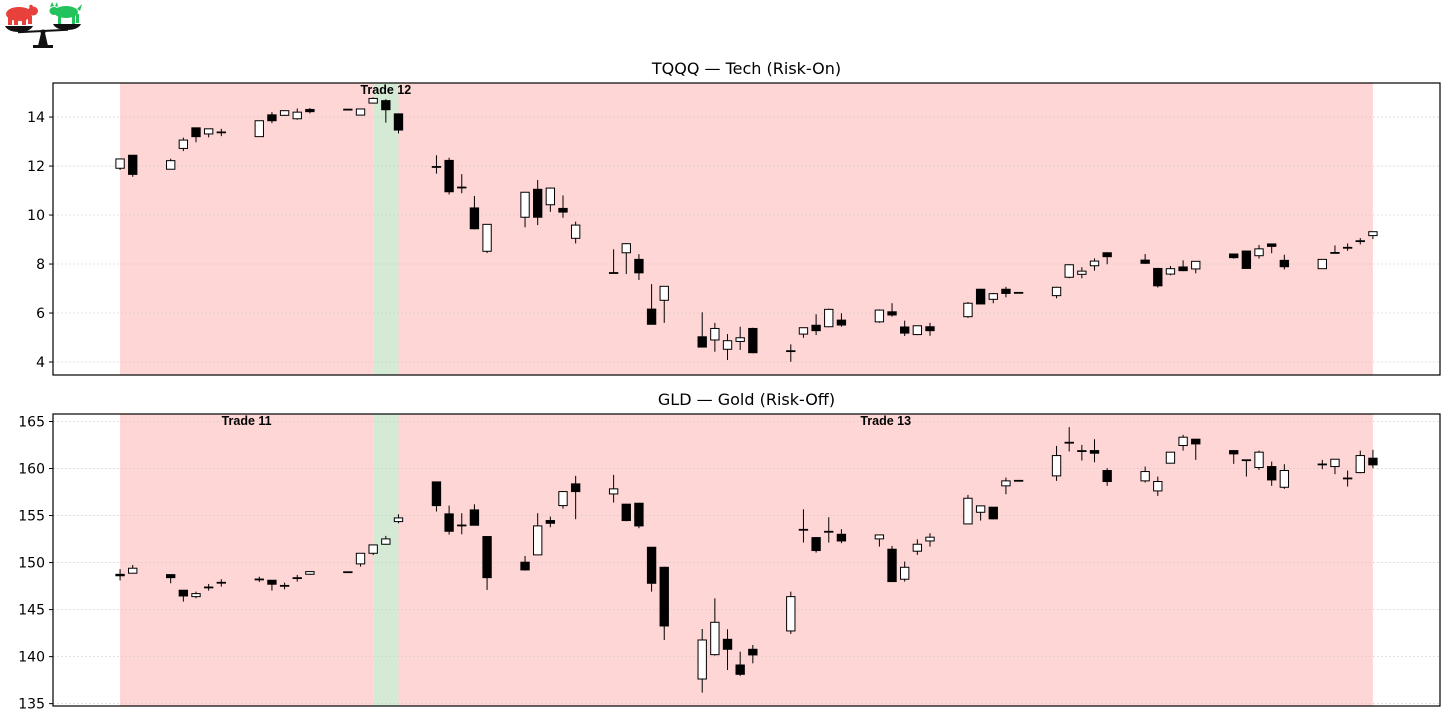 The image size is (1456, 728). What do you see at coordinates (746, 68) in the screenshot?
I see `chart-title: TQQQ — Tech (Risk-On)` at bounding box center [746, 68].